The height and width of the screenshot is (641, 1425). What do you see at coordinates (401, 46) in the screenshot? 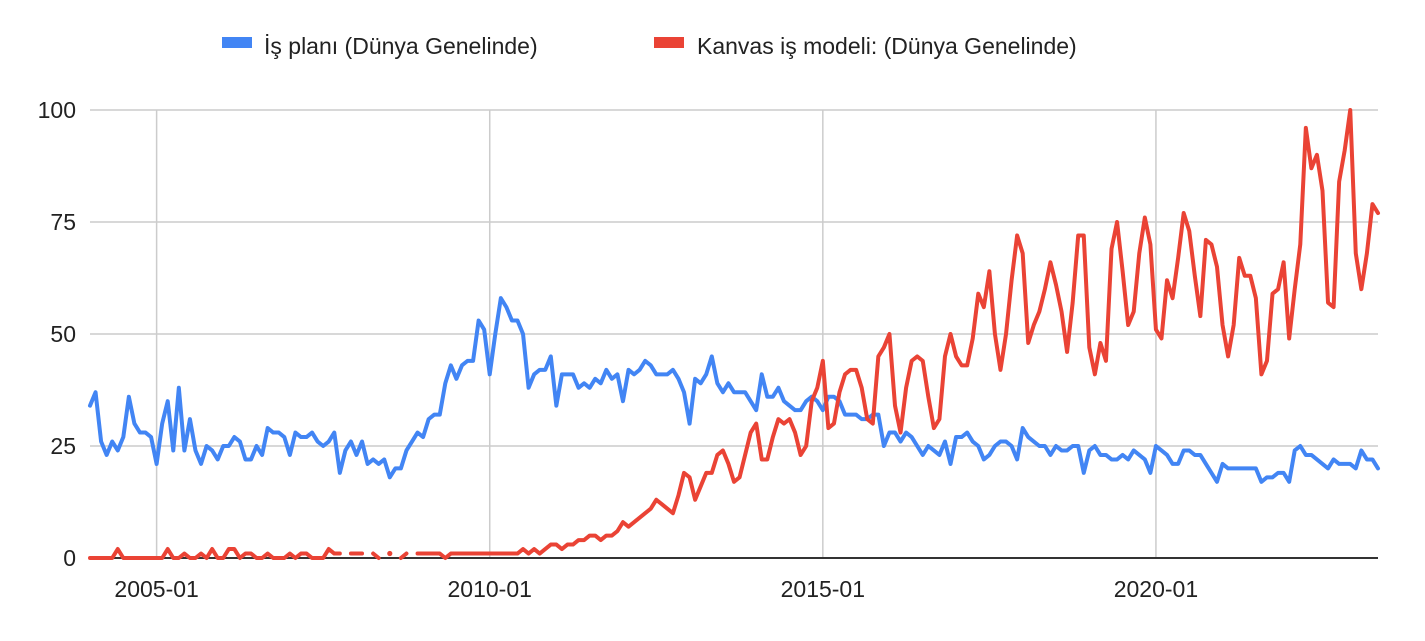
I see `legend-label-is-plani: İş planı (Dünya Genelinde)` at bounding box center [401, 46].